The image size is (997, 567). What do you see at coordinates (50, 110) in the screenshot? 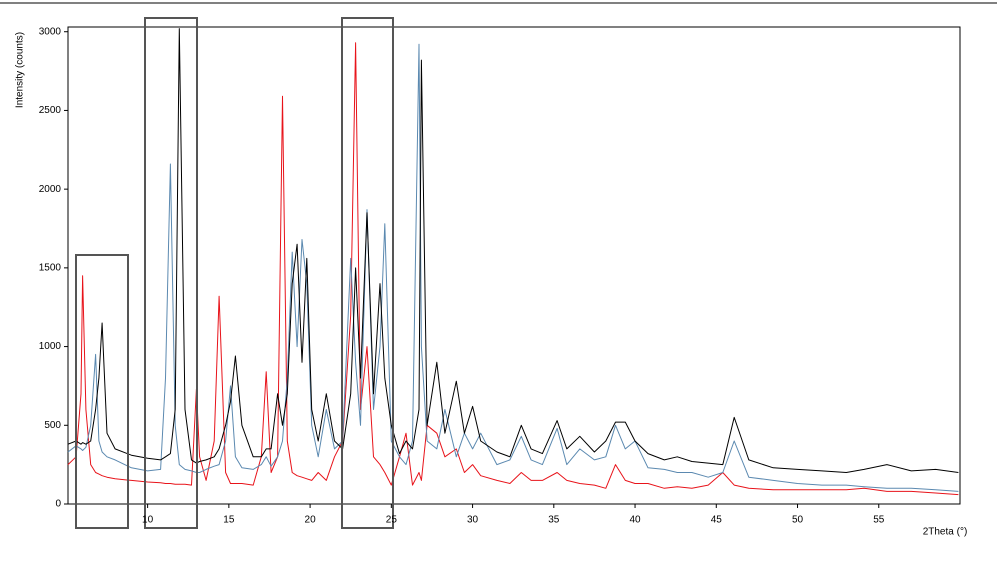
I see `y-tick-label: 2500` at bounding box center [50, 110].